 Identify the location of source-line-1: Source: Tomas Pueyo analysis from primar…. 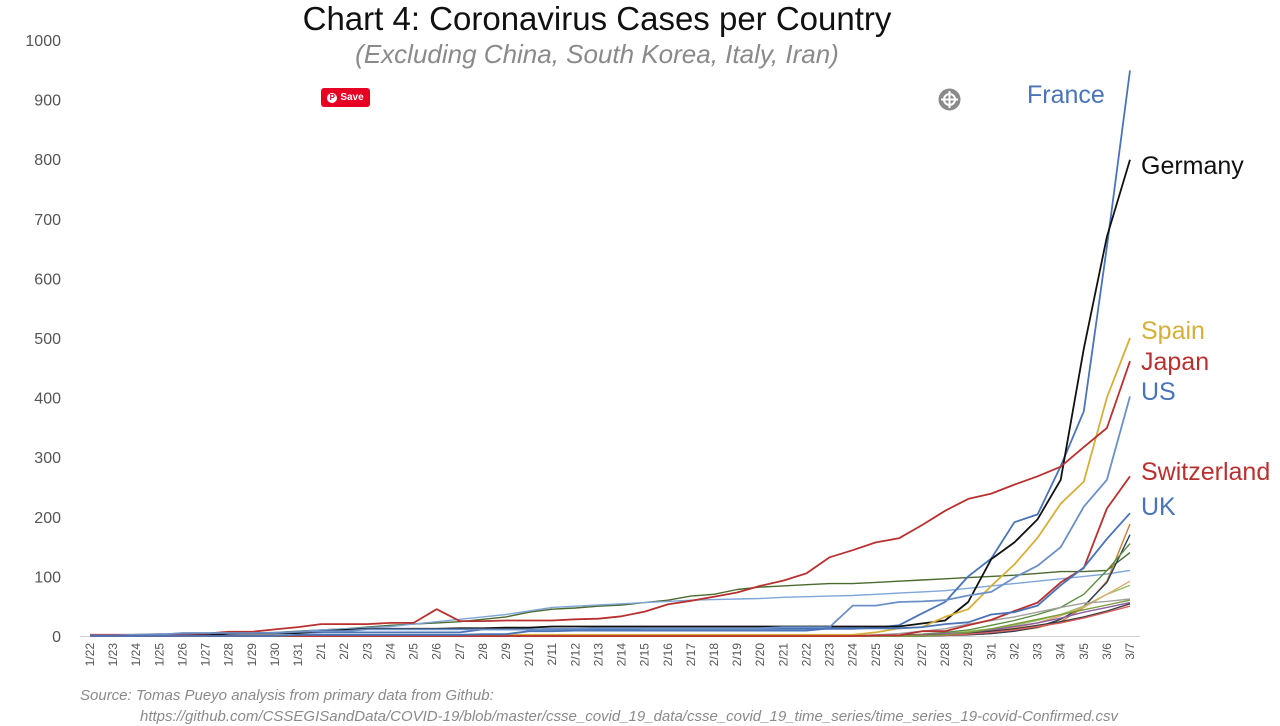
(287, 695).